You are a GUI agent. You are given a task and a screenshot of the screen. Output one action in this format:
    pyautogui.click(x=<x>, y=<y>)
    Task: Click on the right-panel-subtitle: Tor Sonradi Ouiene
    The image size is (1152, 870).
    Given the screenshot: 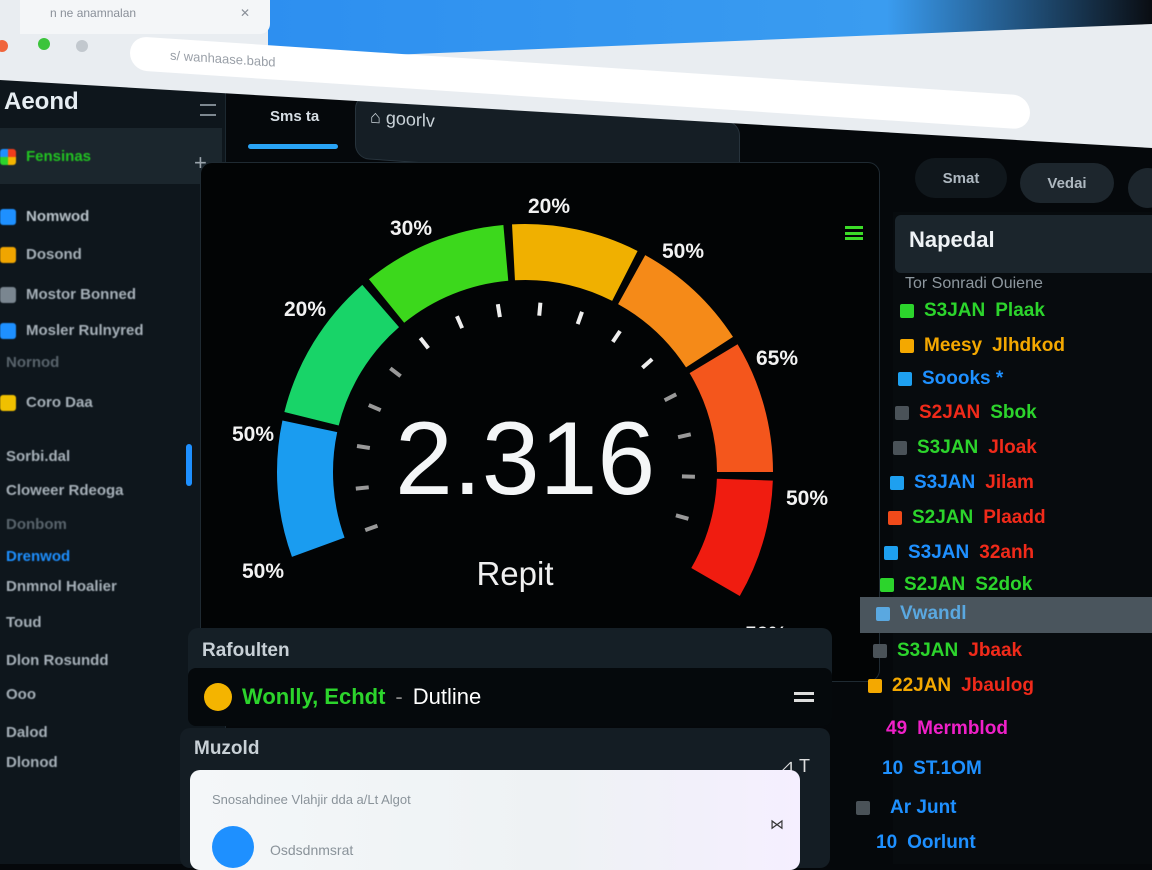 What is the action you would take?
    pyautogui.click(x=974, y=284)
    